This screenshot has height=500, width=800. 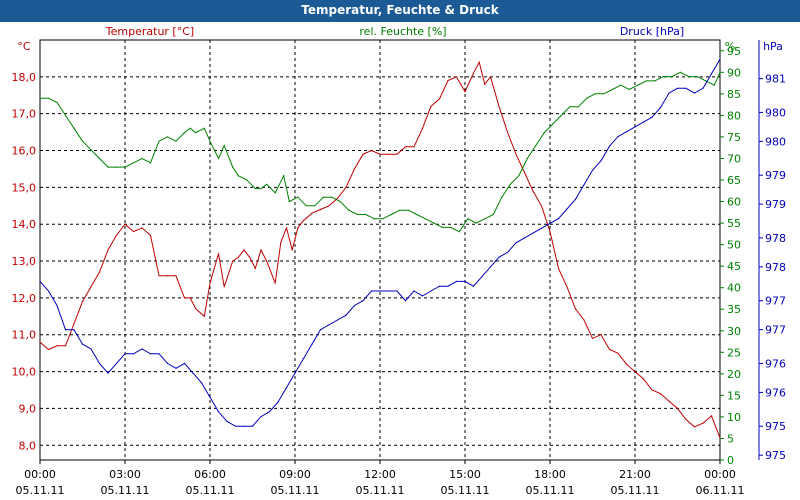 I want to click on y-tick-label-humidity: 60, so click(x=734, y=202).